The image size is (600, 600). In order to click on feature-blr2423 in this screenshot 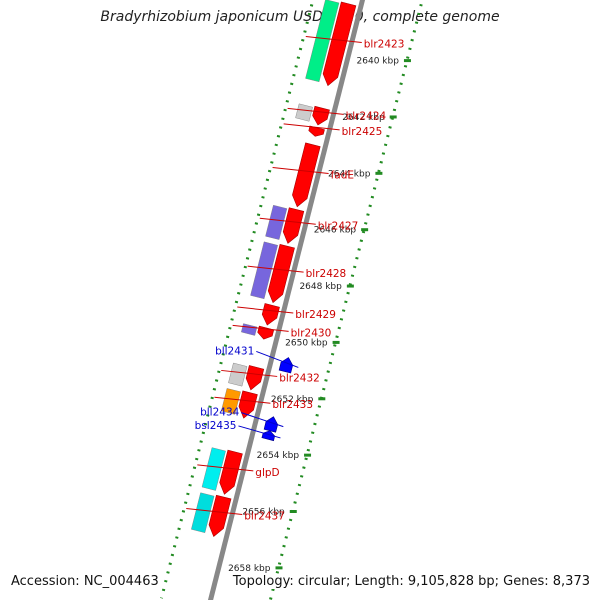, I will do `click(322, 41)`.